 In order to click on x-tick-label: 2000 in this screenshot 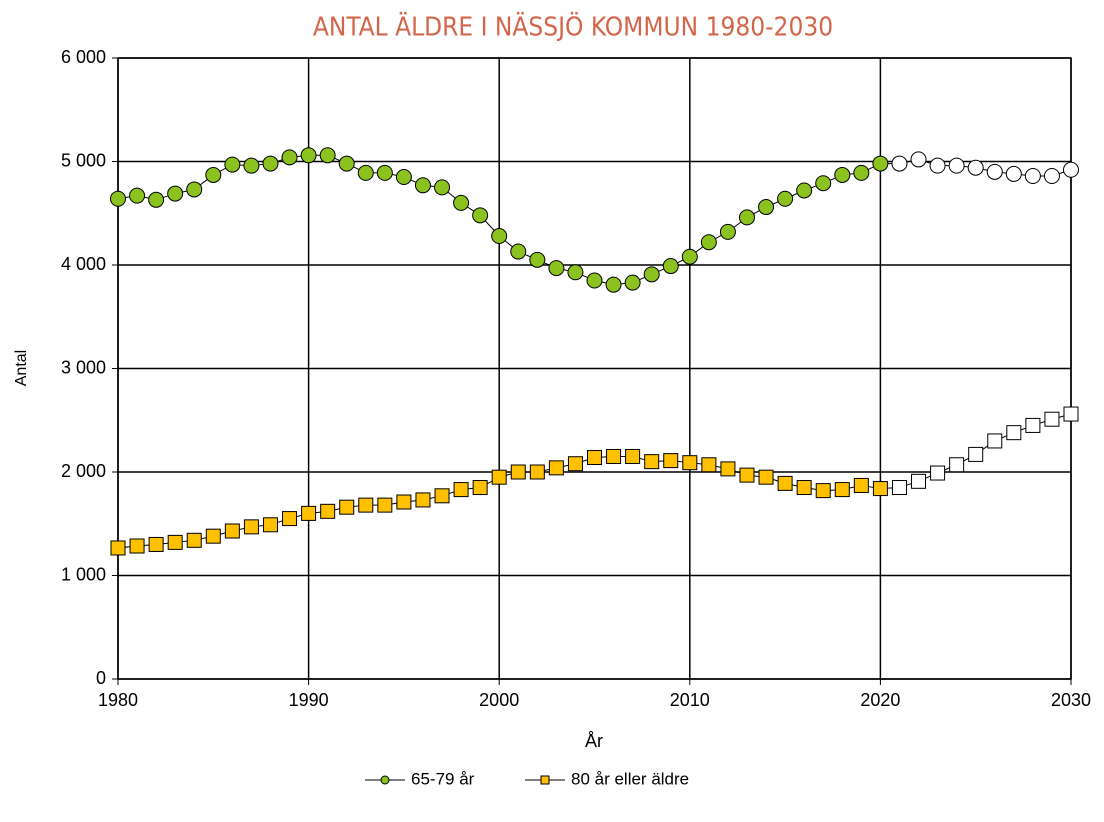, I will do `click(499, 700)`.